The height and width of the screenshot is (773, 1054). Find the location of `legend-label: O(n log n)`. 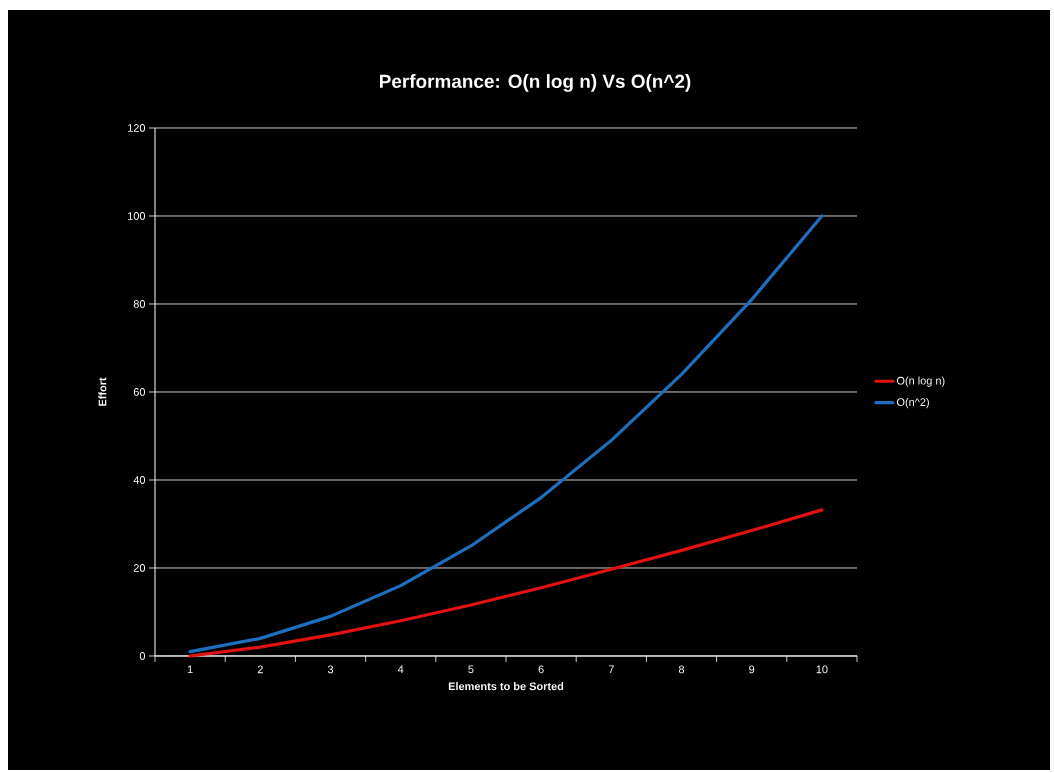

legend-label: O(n log n) is located at coordinates (920, 381).